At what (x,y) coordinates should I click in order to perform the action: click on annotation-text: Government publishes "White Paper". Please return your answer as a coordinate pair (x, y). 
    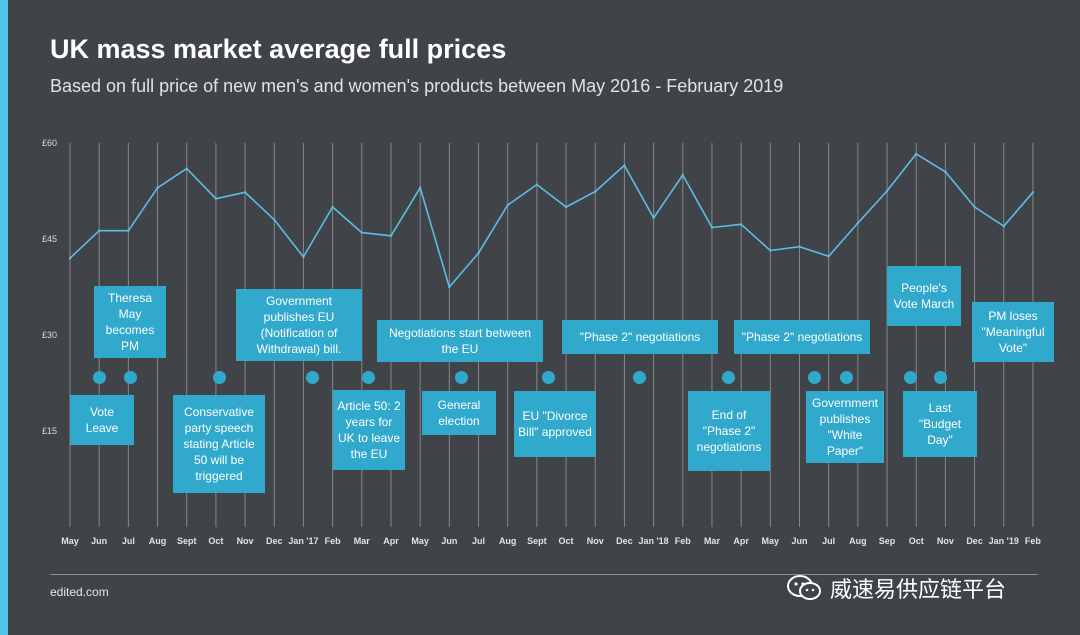
    Looking at the image, I should click on (845, 427).